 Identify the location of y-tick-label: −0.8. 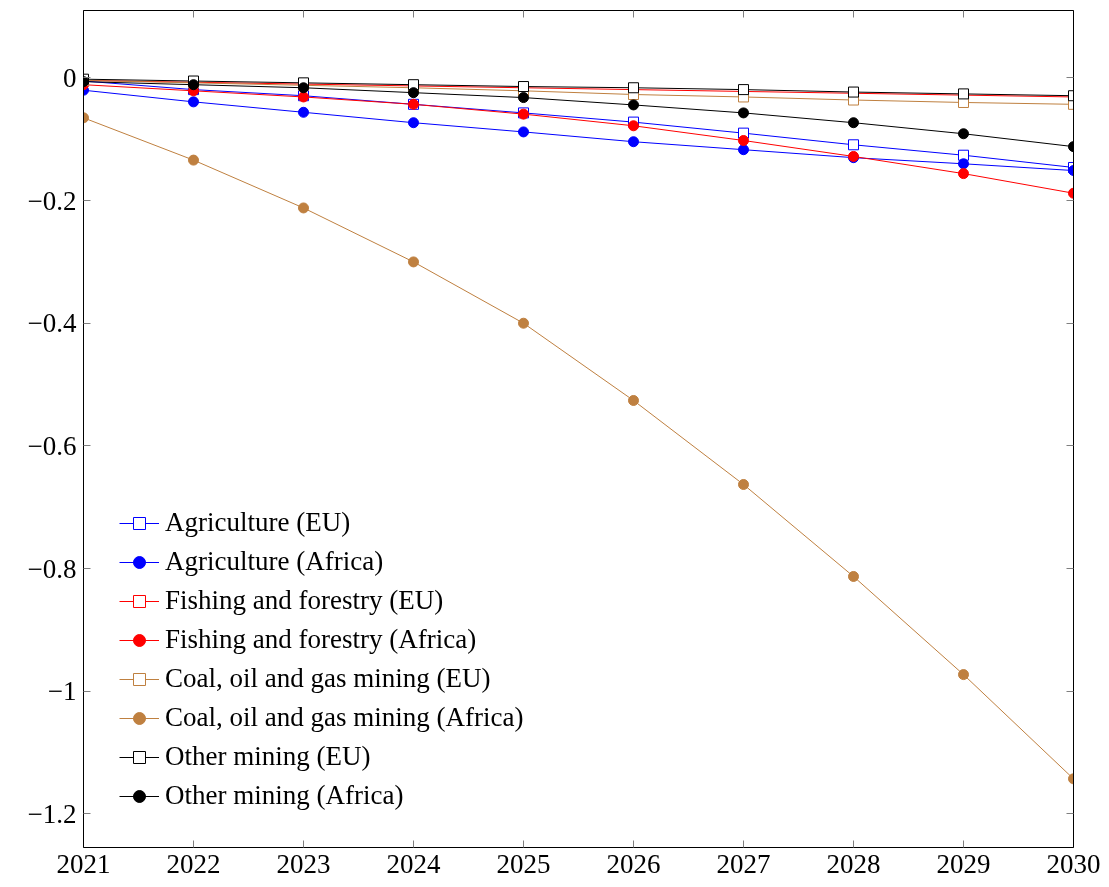
(52, 568).